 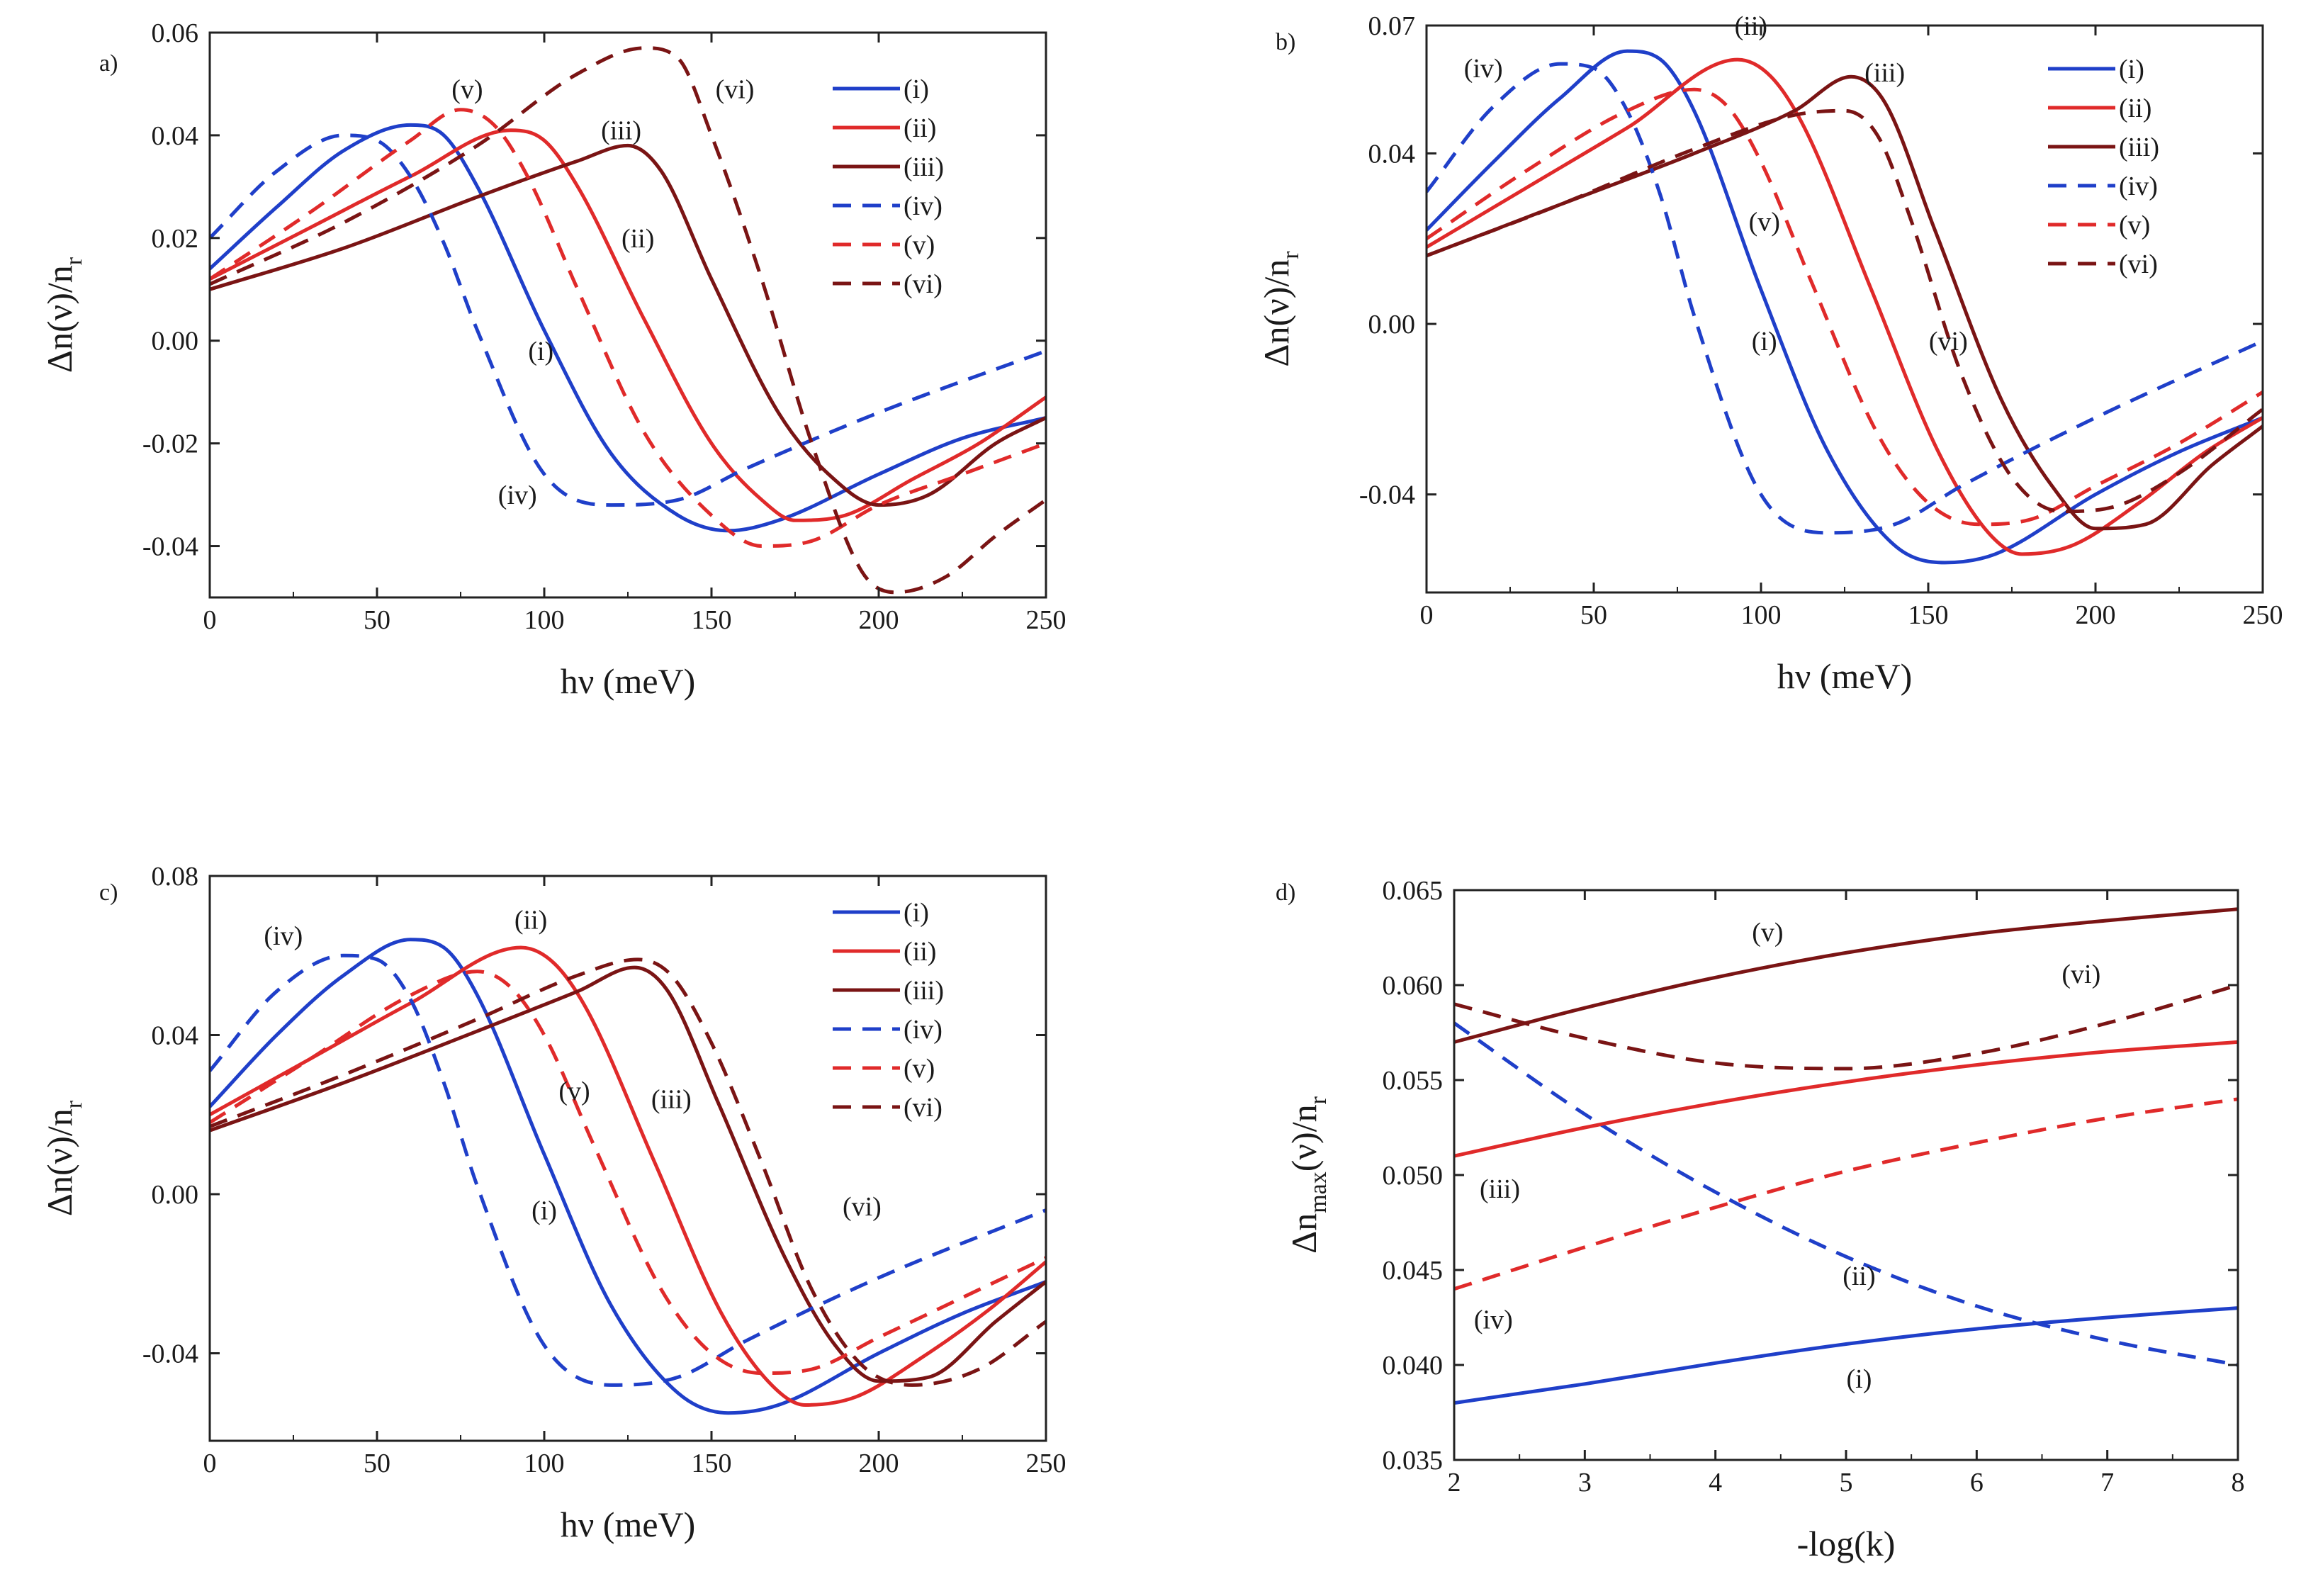 I want to click on x-tick-label: 4, so click(x=1715, y=1482).